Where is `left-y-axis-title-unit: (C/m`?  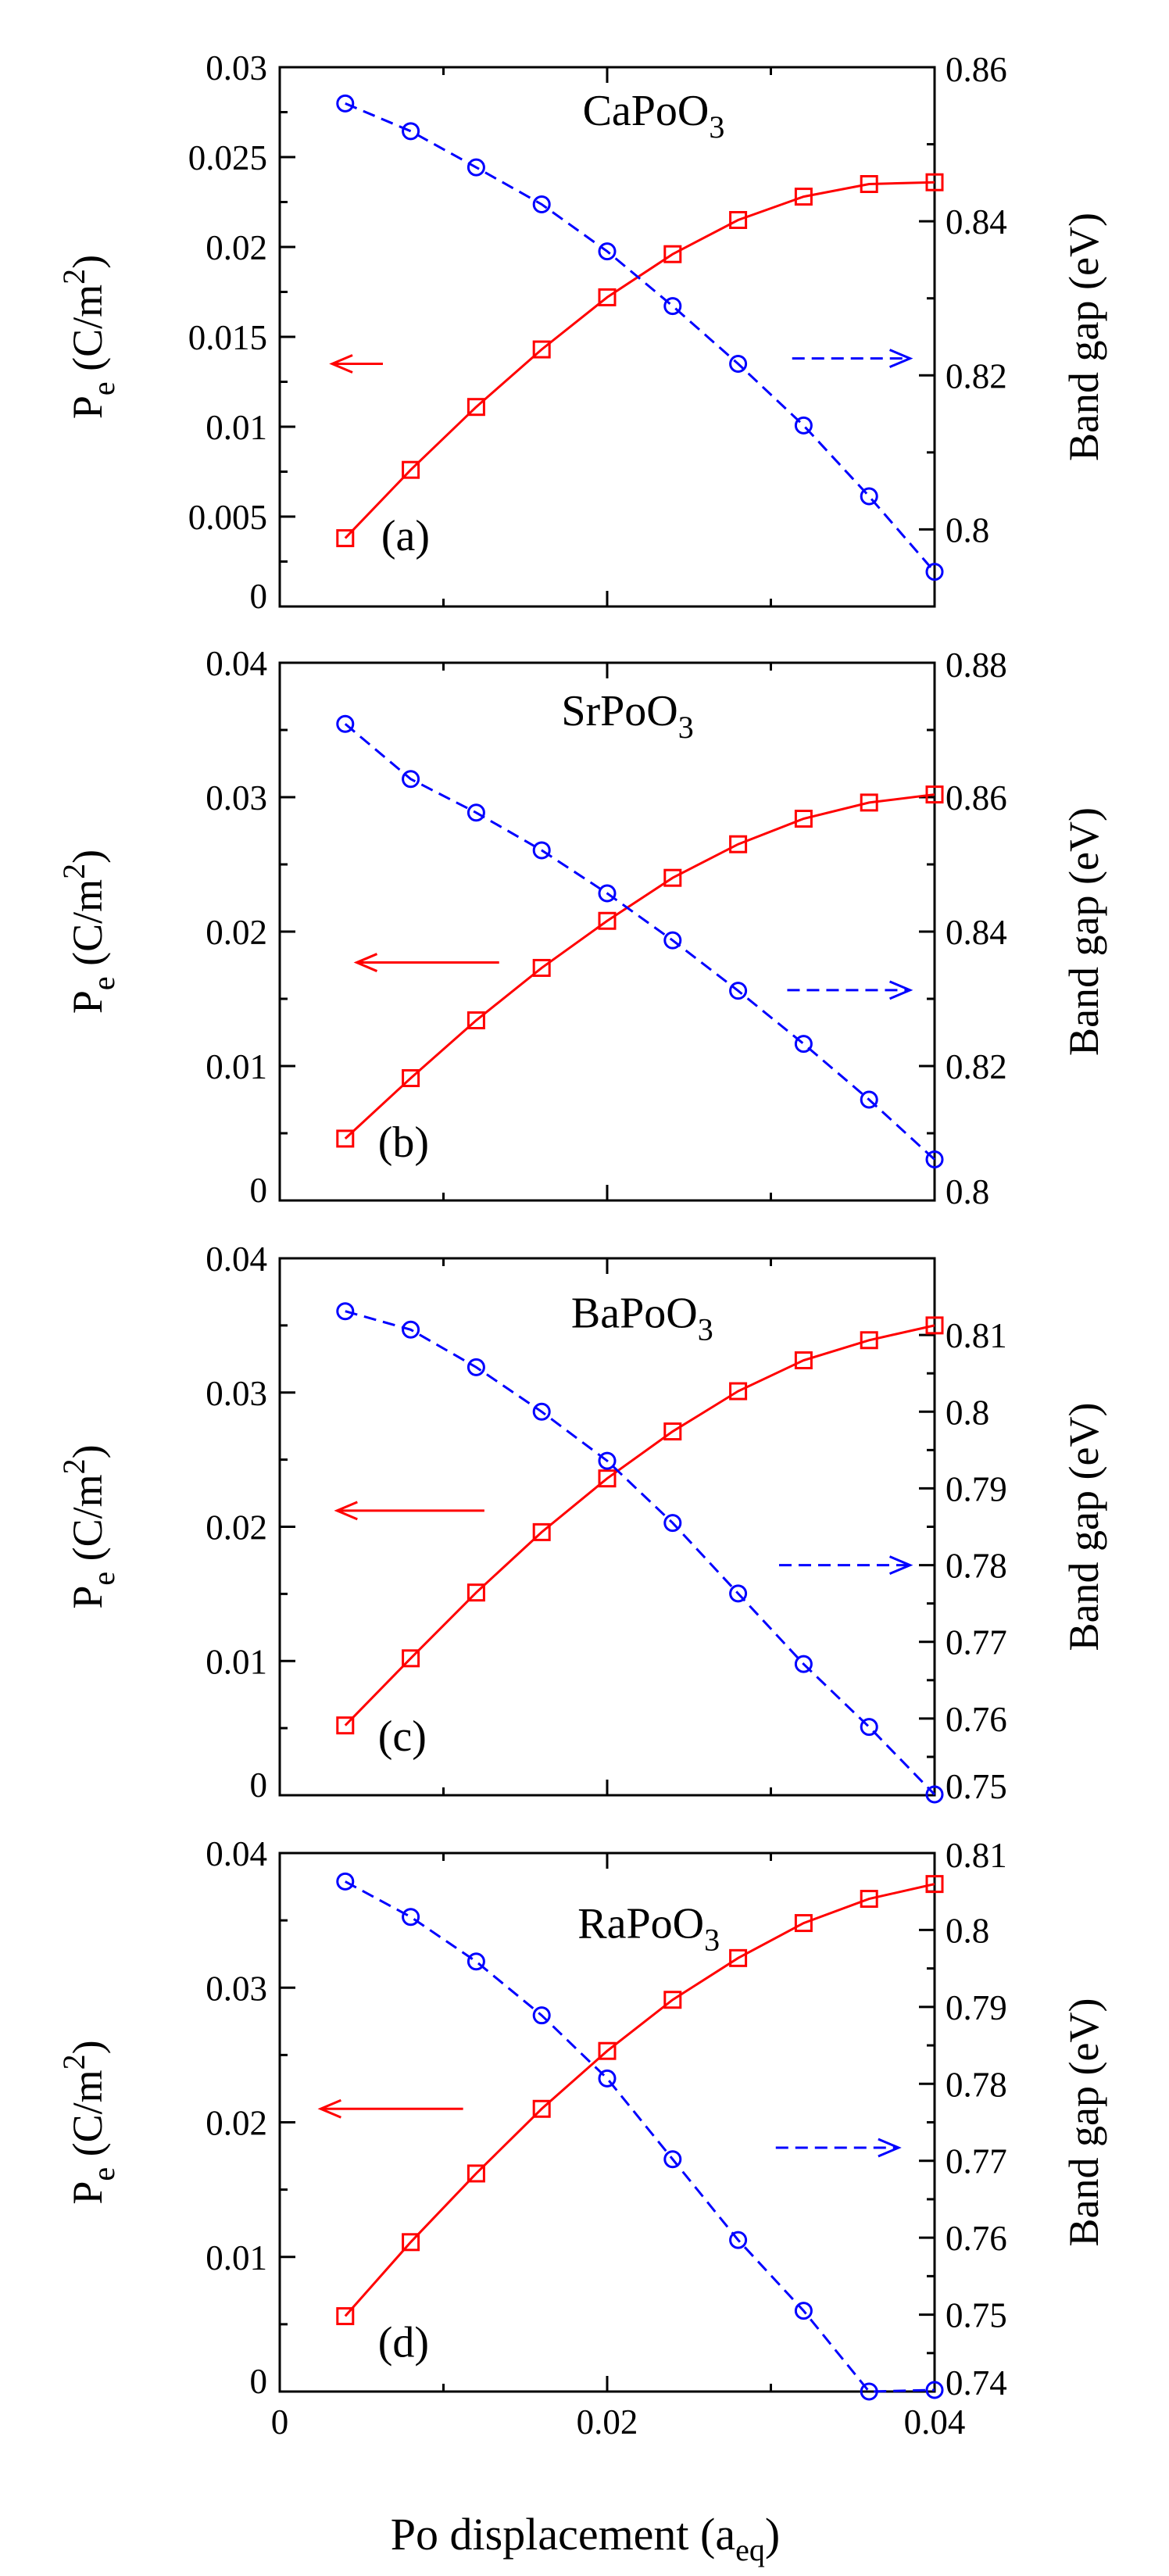 left-y-axis-title-unit: (C/m is located at coordinates (87, 333).